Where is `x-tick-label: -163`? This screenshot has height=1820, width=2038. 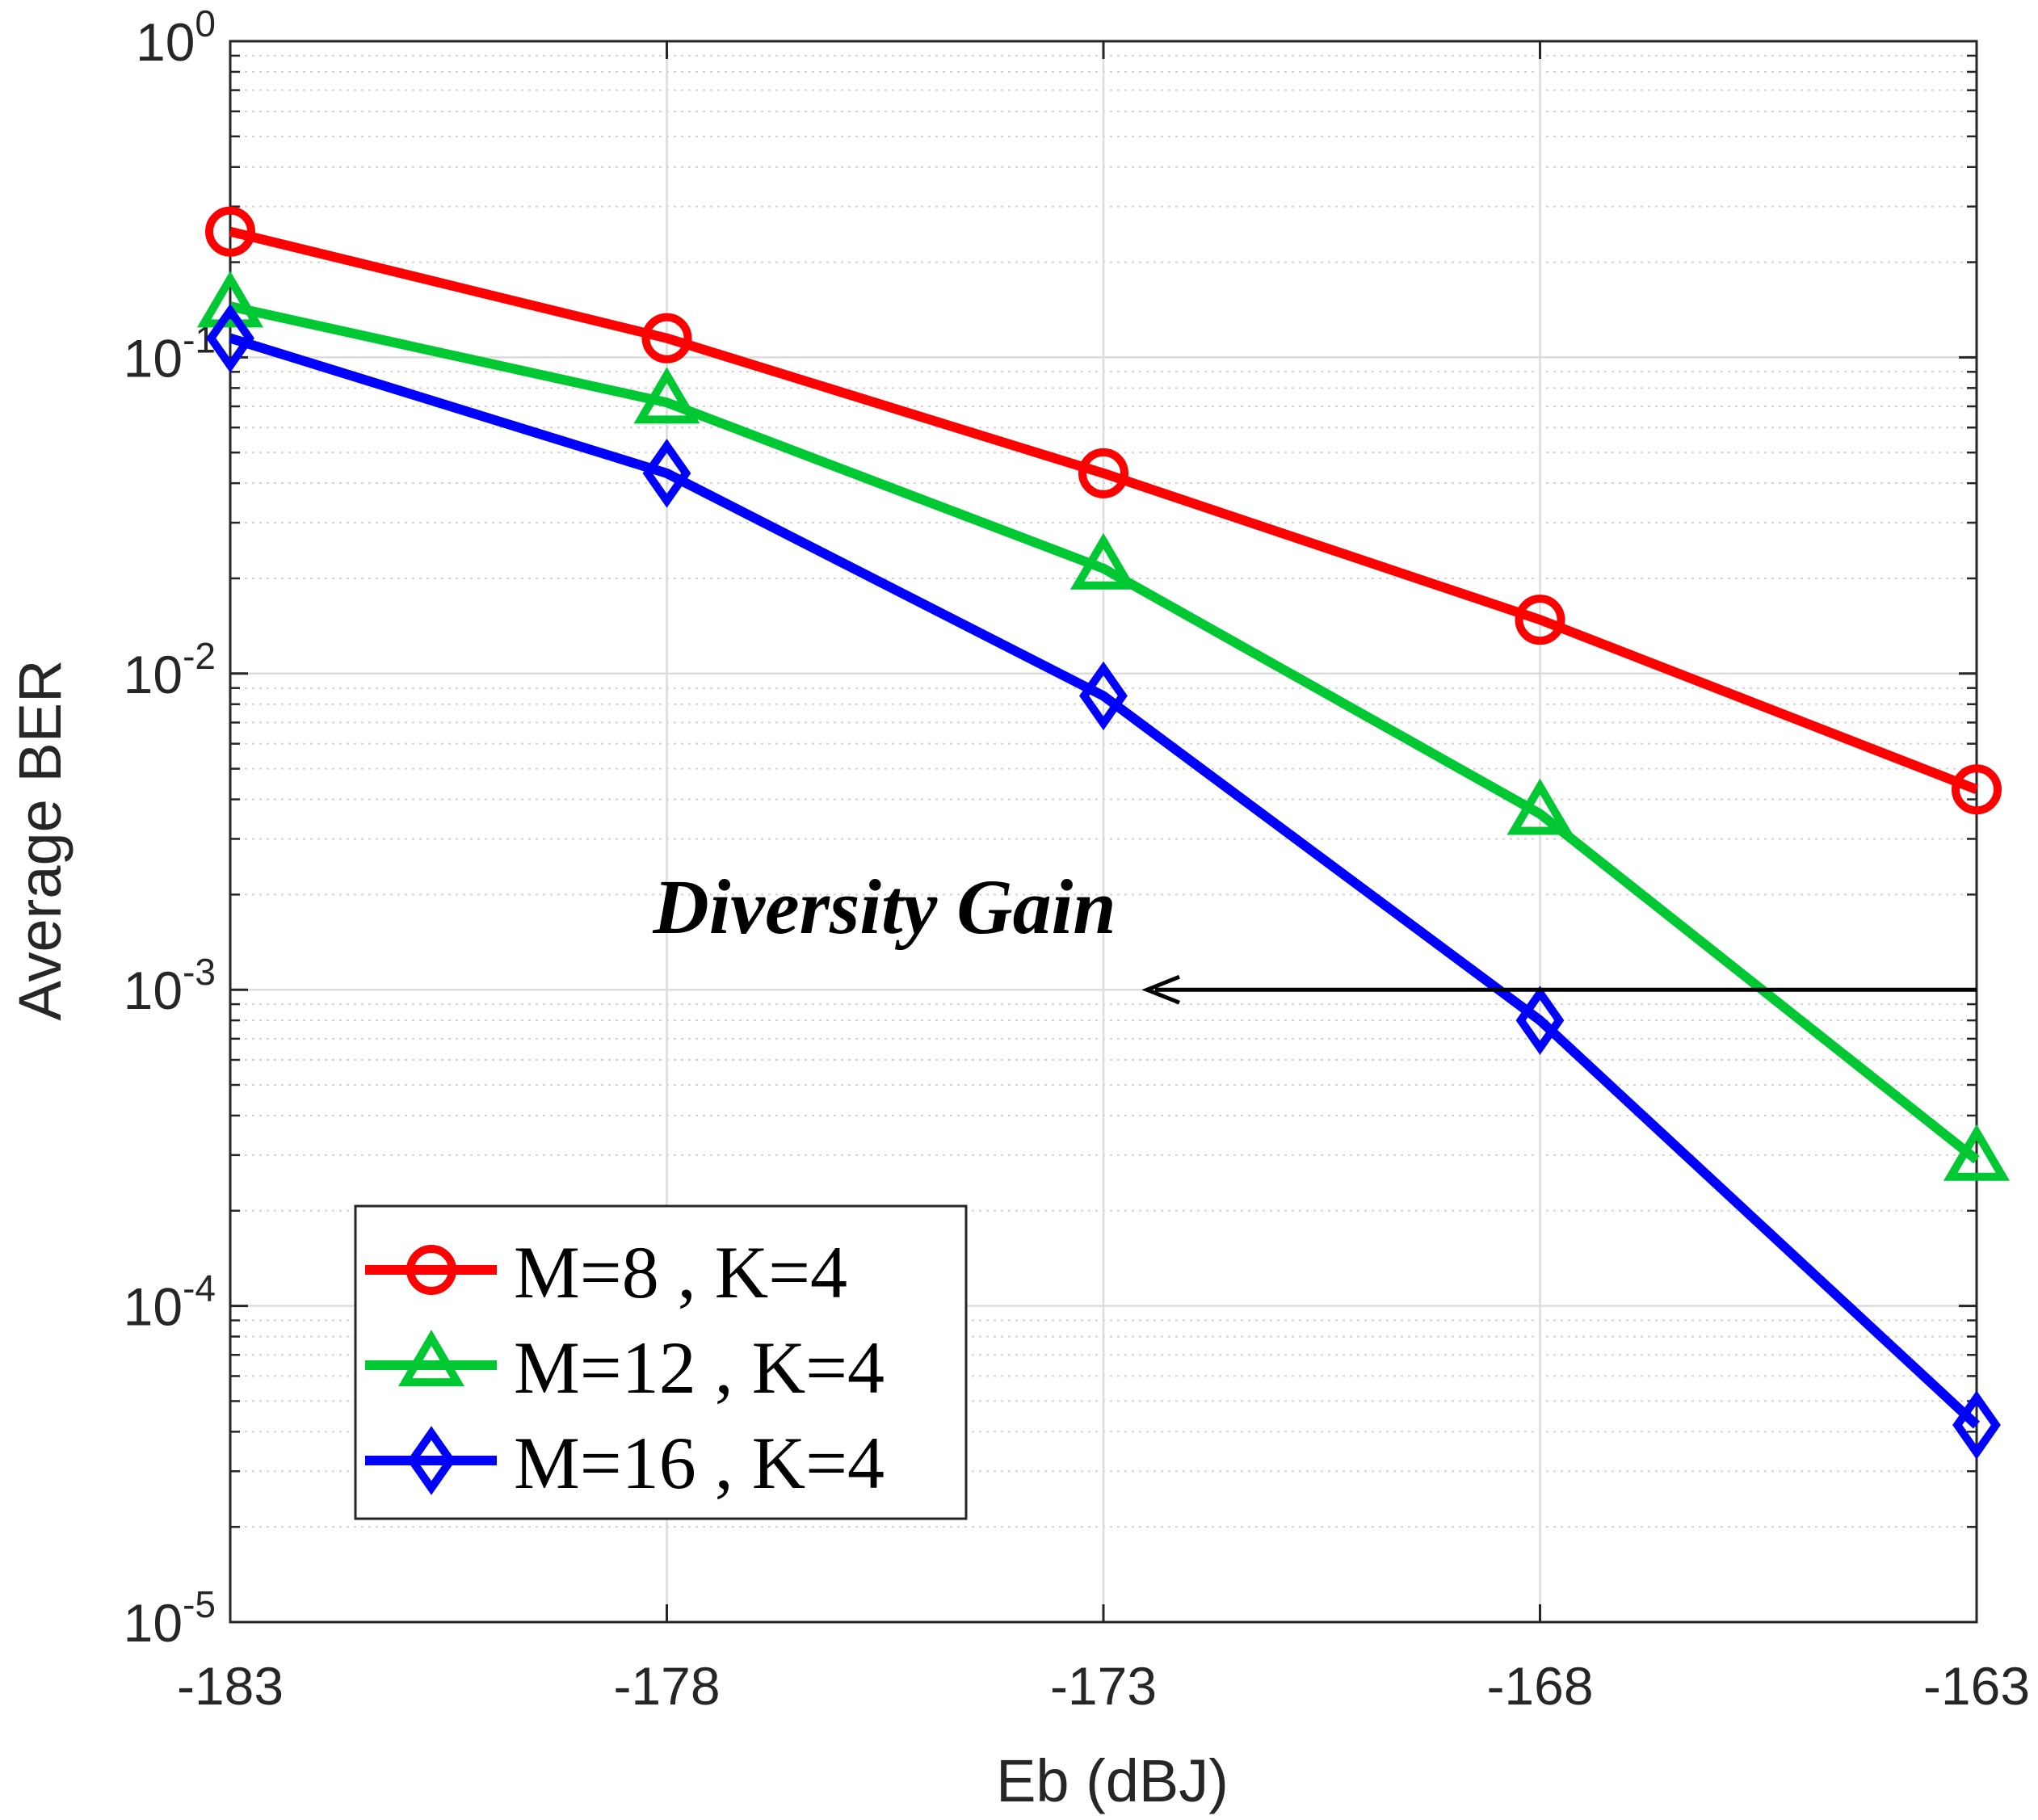
x-tick-label: -163 is located at coordinates (1977, 1686).